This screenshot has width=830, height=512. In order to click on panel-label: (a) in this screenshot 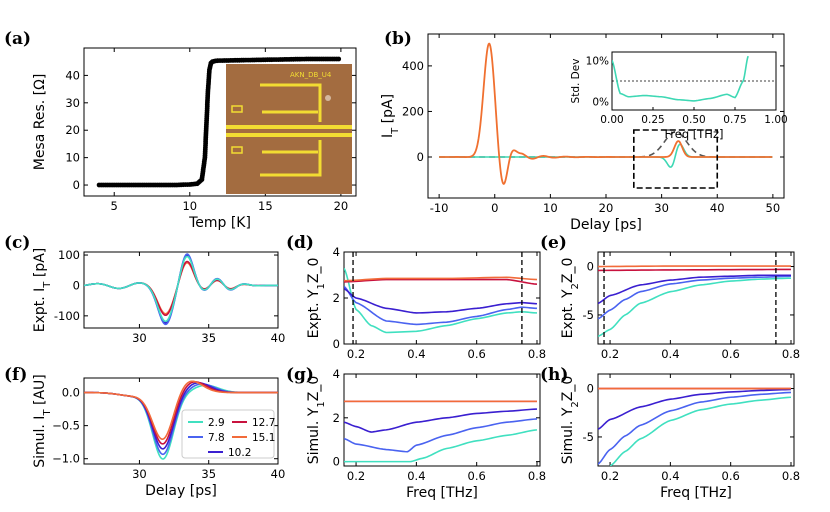, I will do `click(17, 39)`.